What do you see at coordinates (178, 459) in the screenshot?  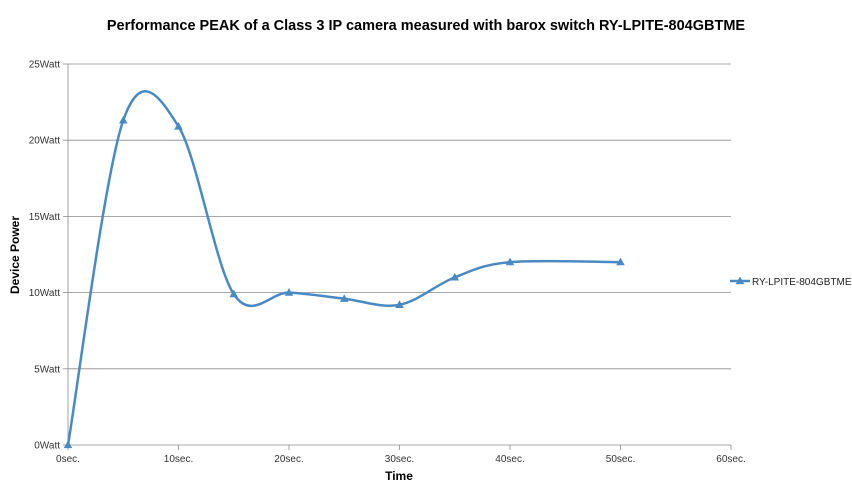 I see `x-tick-label: 10sec.` at bounding box center [178, 459].